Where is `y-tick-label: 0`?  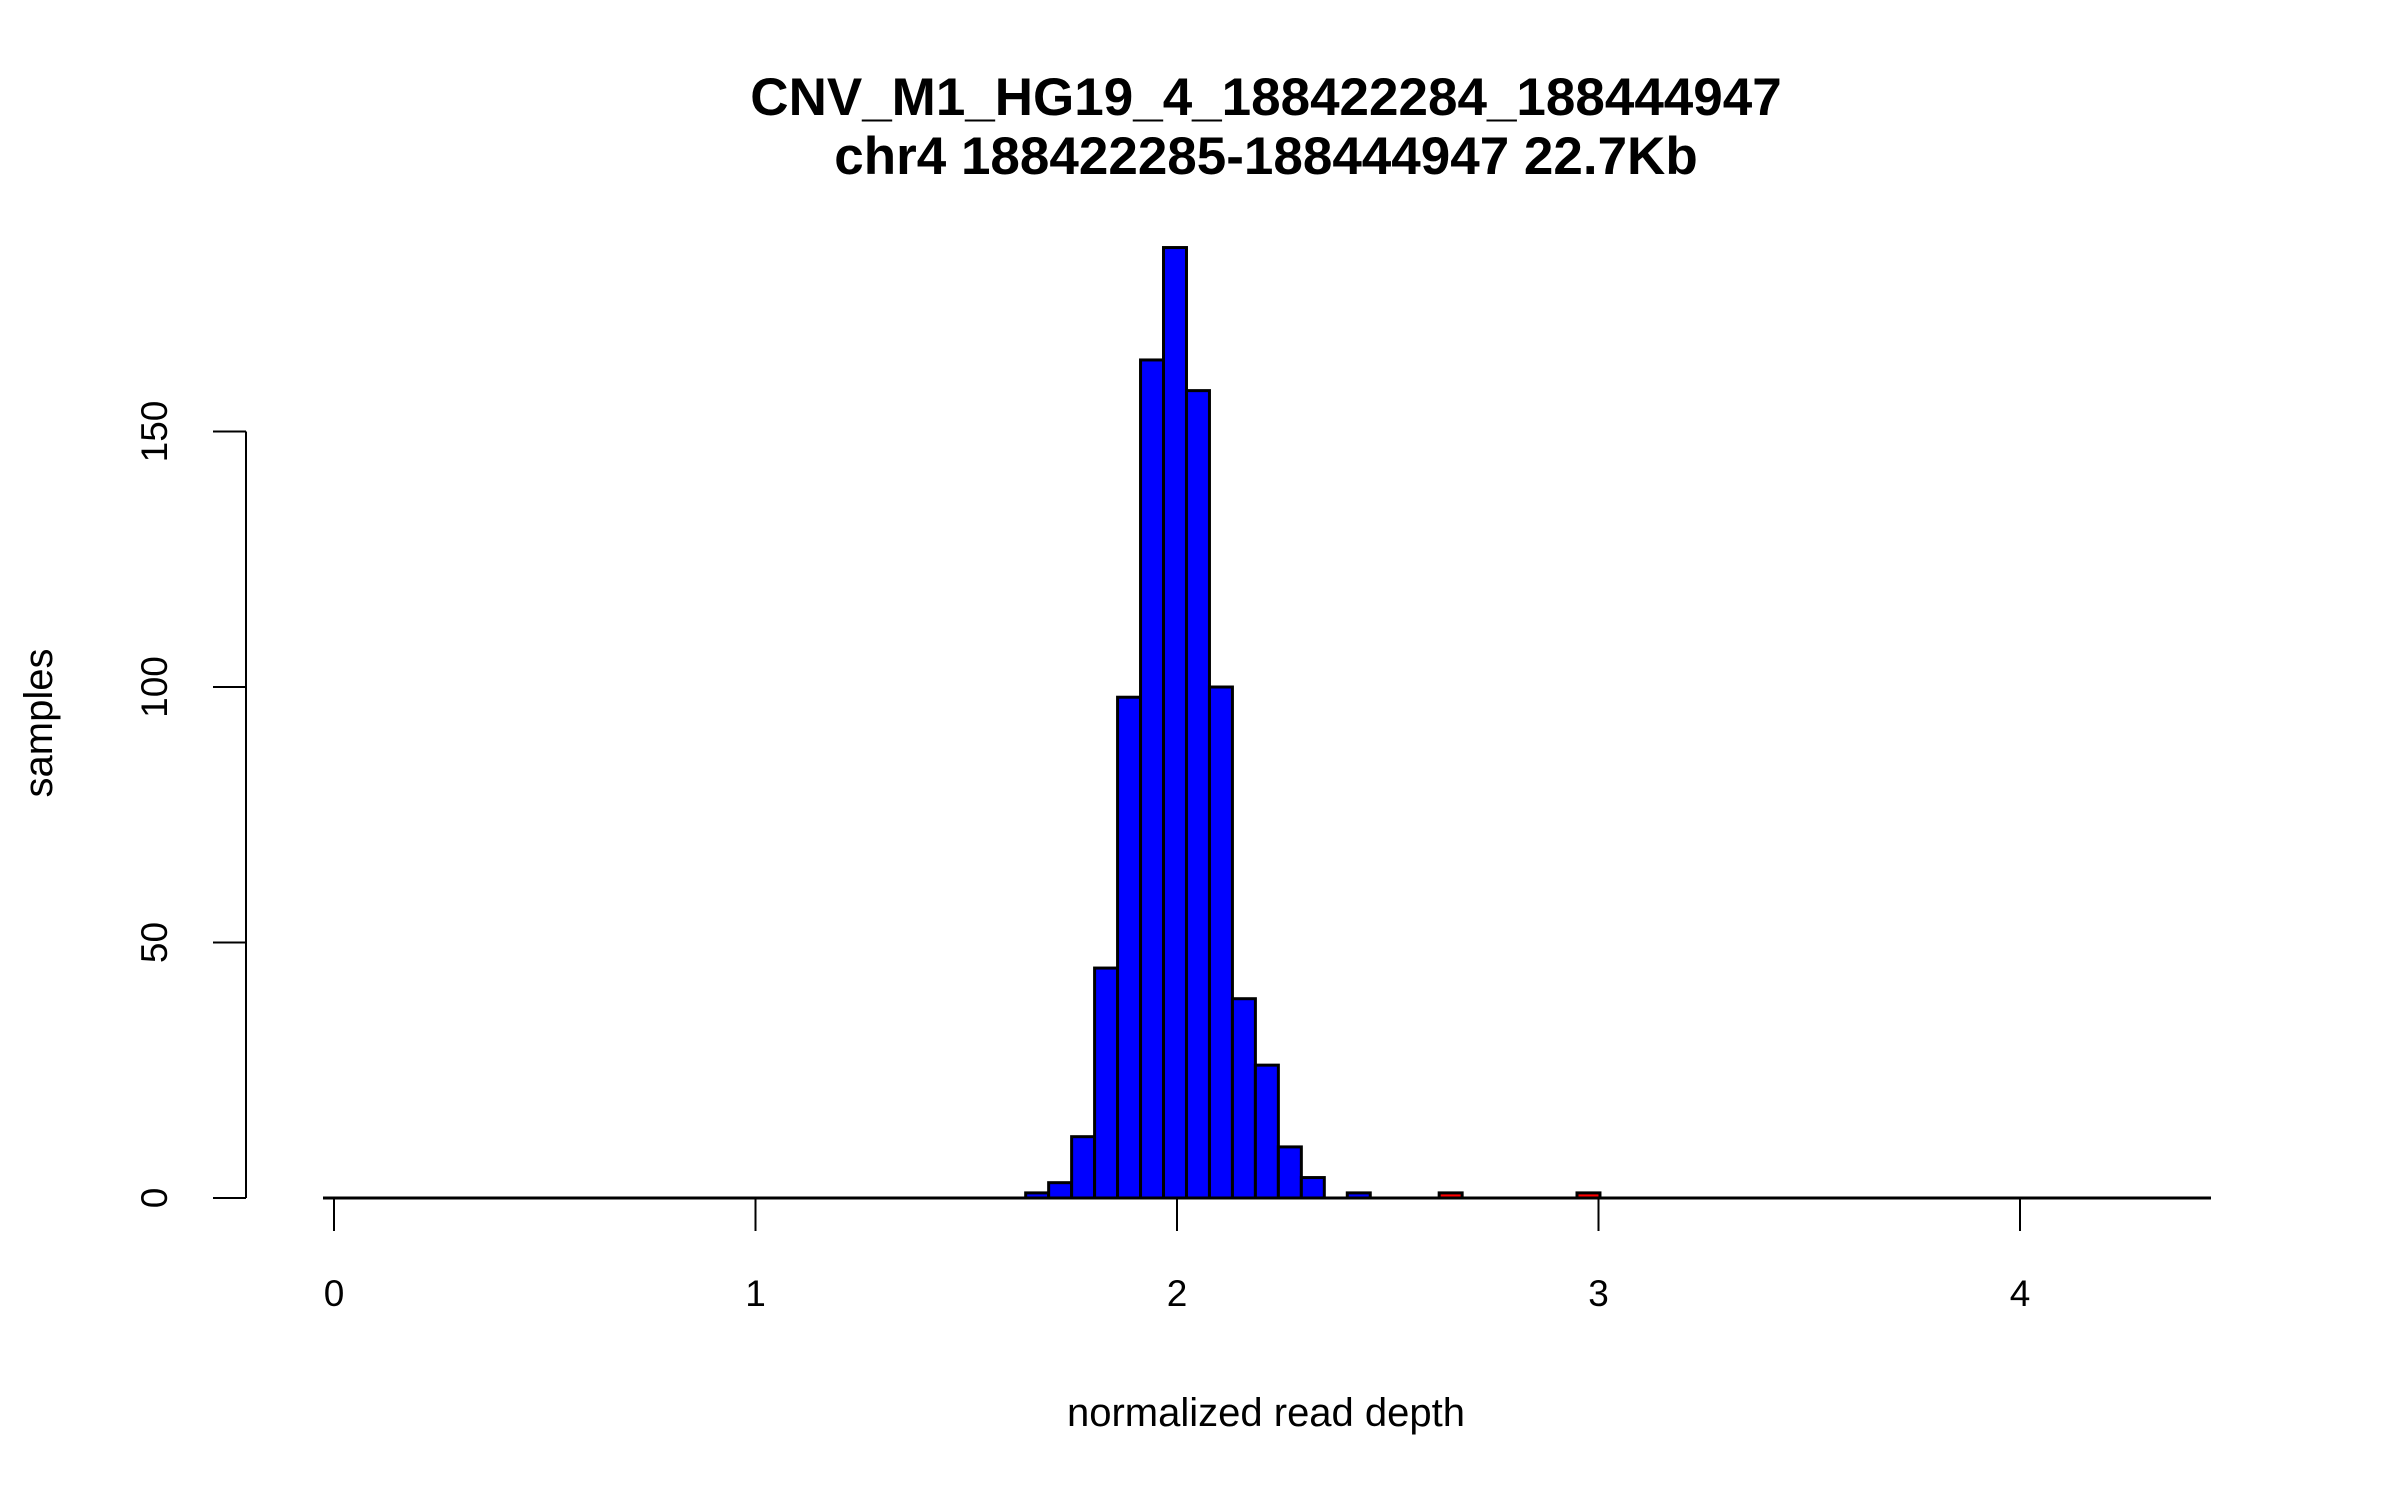 y-tick-label: 0 is located at coordinates (154, 1198).